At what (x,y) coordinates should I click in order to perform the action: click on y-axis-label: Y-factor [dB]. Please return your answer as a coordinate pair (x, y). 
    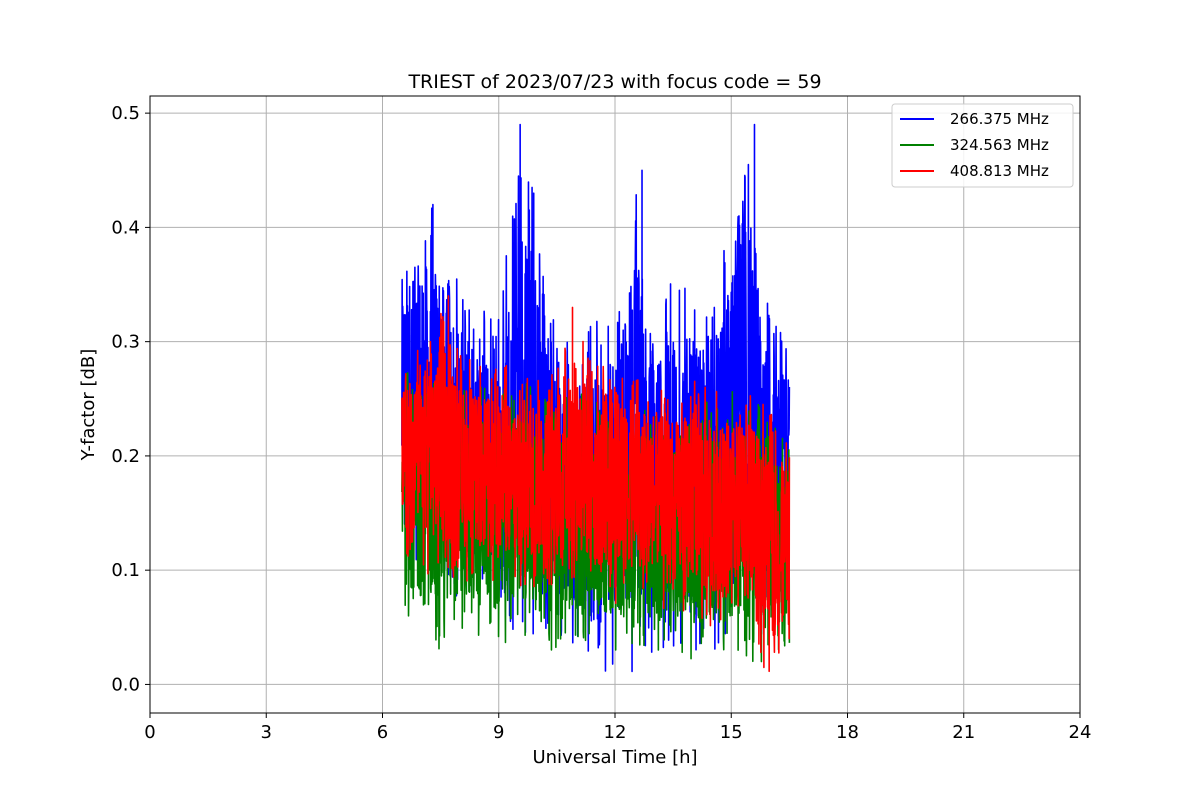
    Looking at the image, I should click on (88, 405).